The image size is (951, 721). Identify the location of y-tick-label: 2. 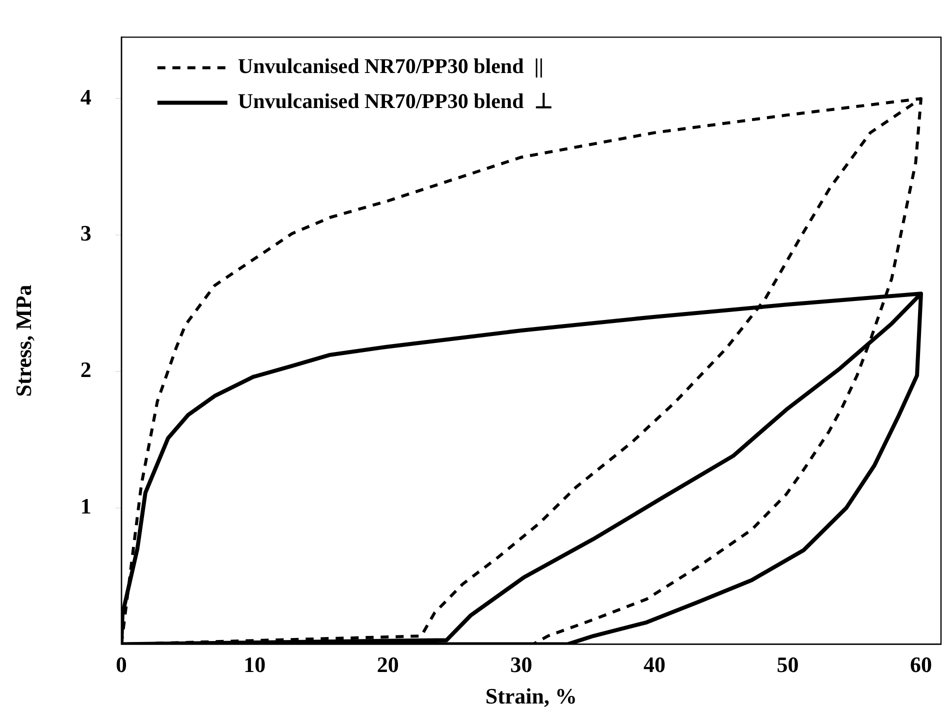
(86, 369).